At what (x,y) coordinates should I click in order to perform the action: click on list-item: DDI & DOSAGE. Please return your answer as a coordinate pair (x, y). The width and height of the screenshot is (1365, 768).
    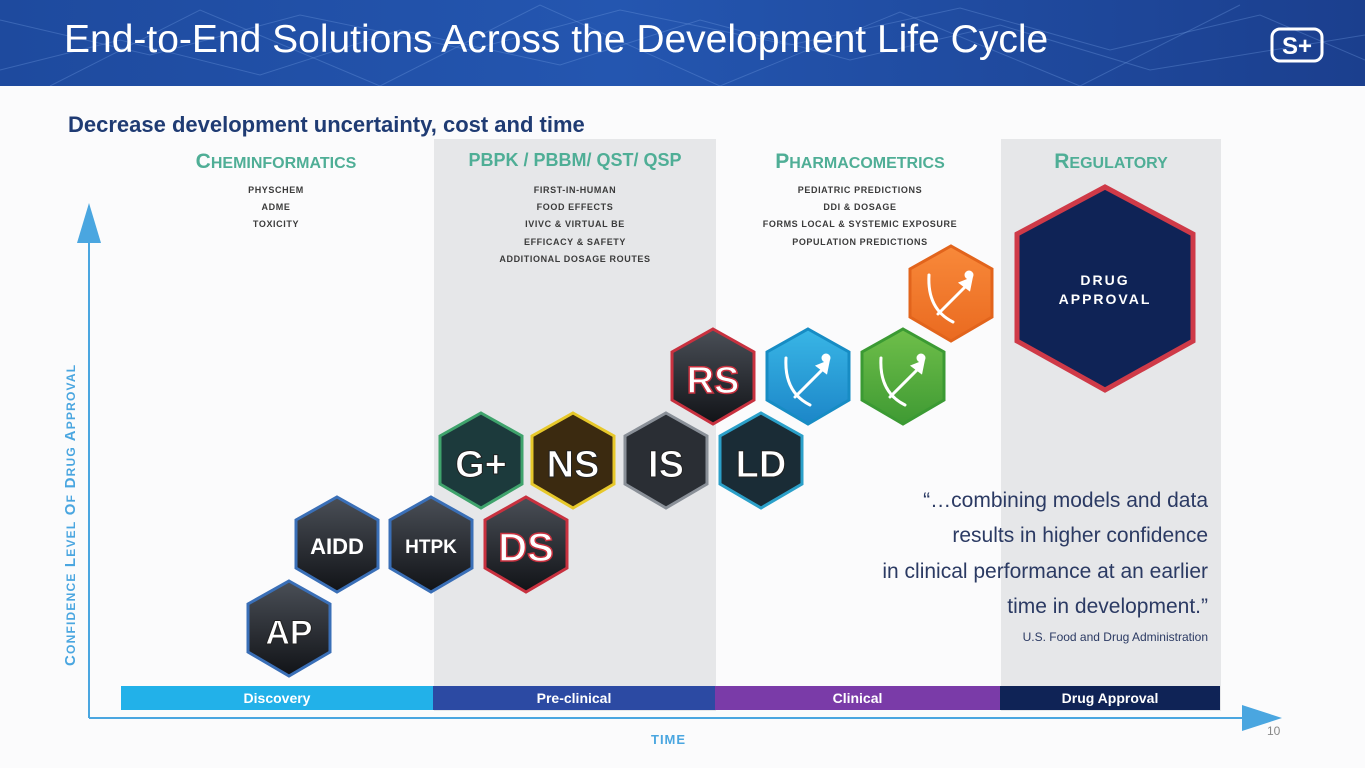
    Looking at the image, I should click on (860, 207).